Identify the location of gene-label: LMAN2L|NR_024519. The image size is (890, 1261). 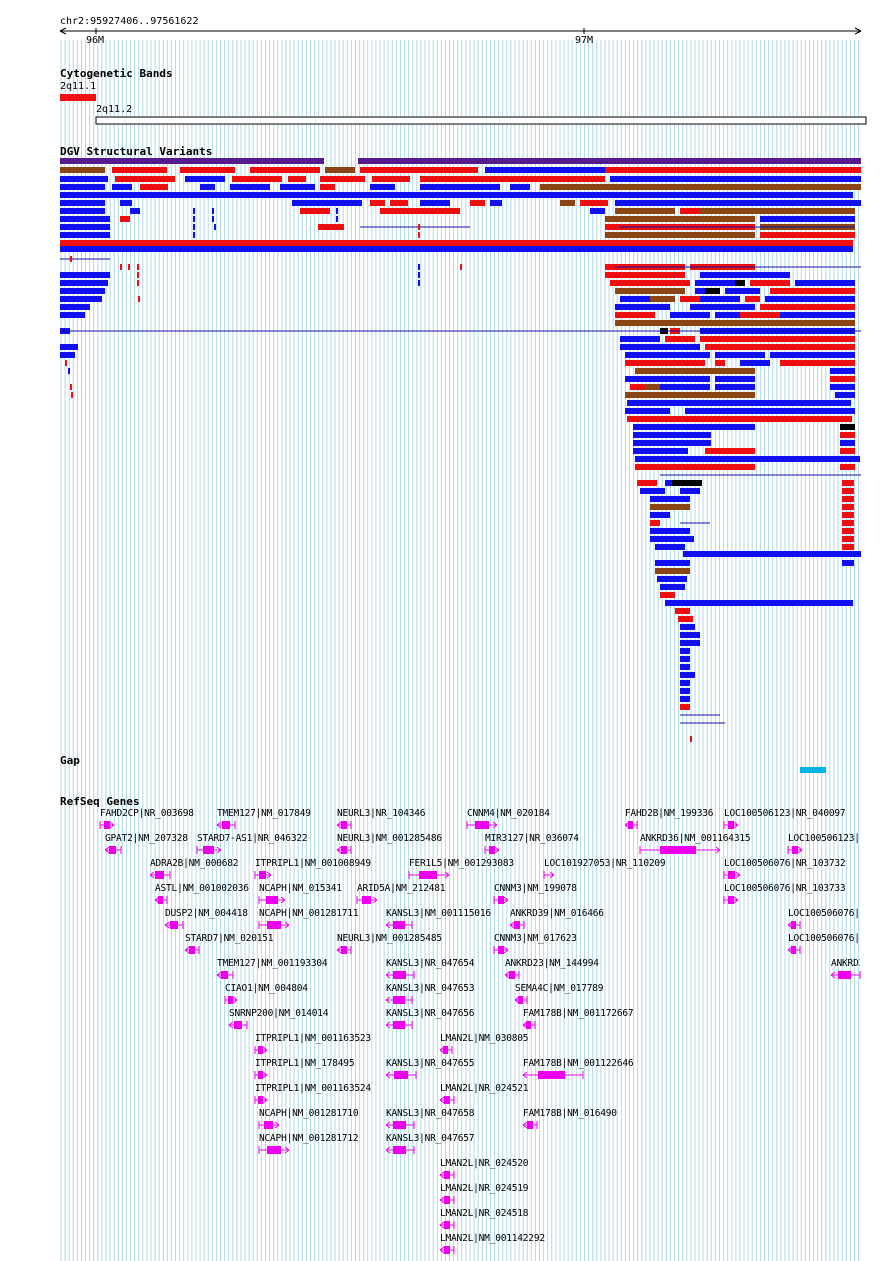
(484, 1188).